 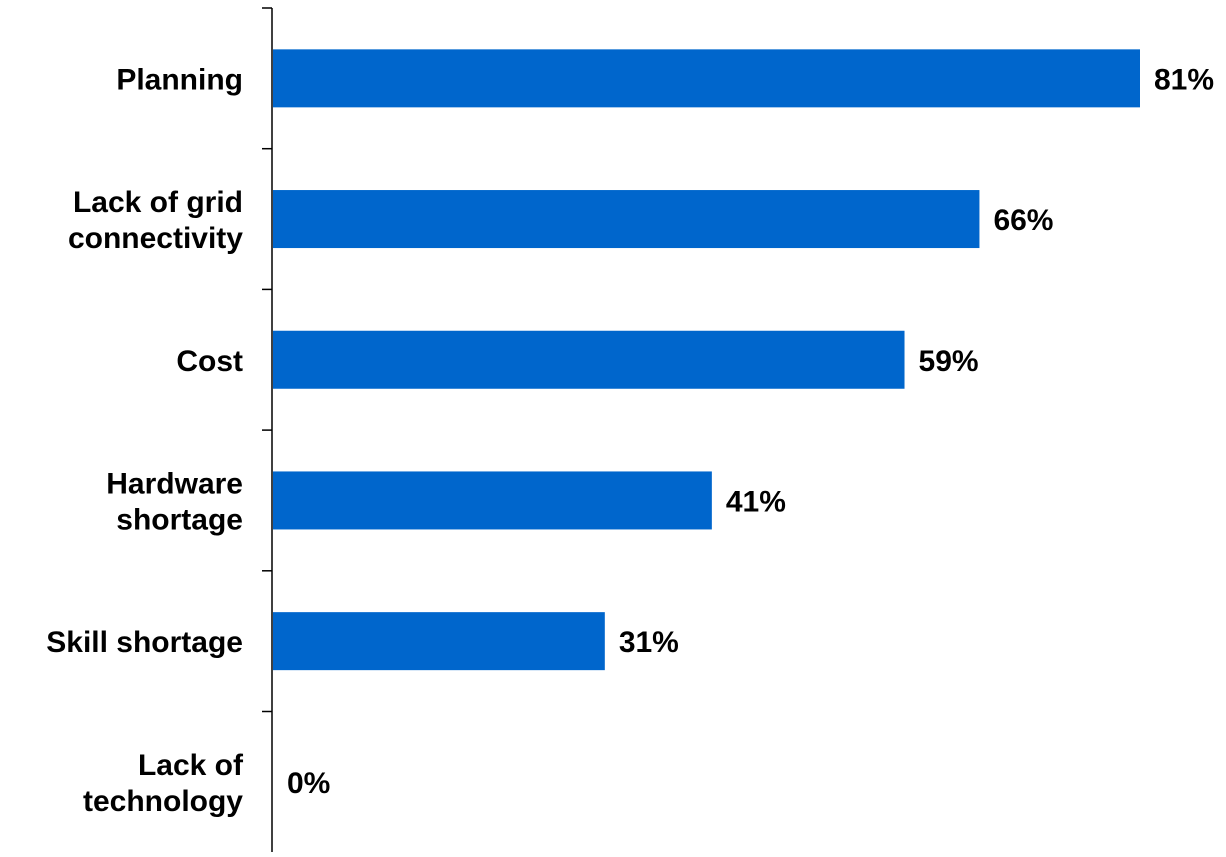 I want to click on category-label-1-line-0: Lack of grid, so click(x=158, y=202).